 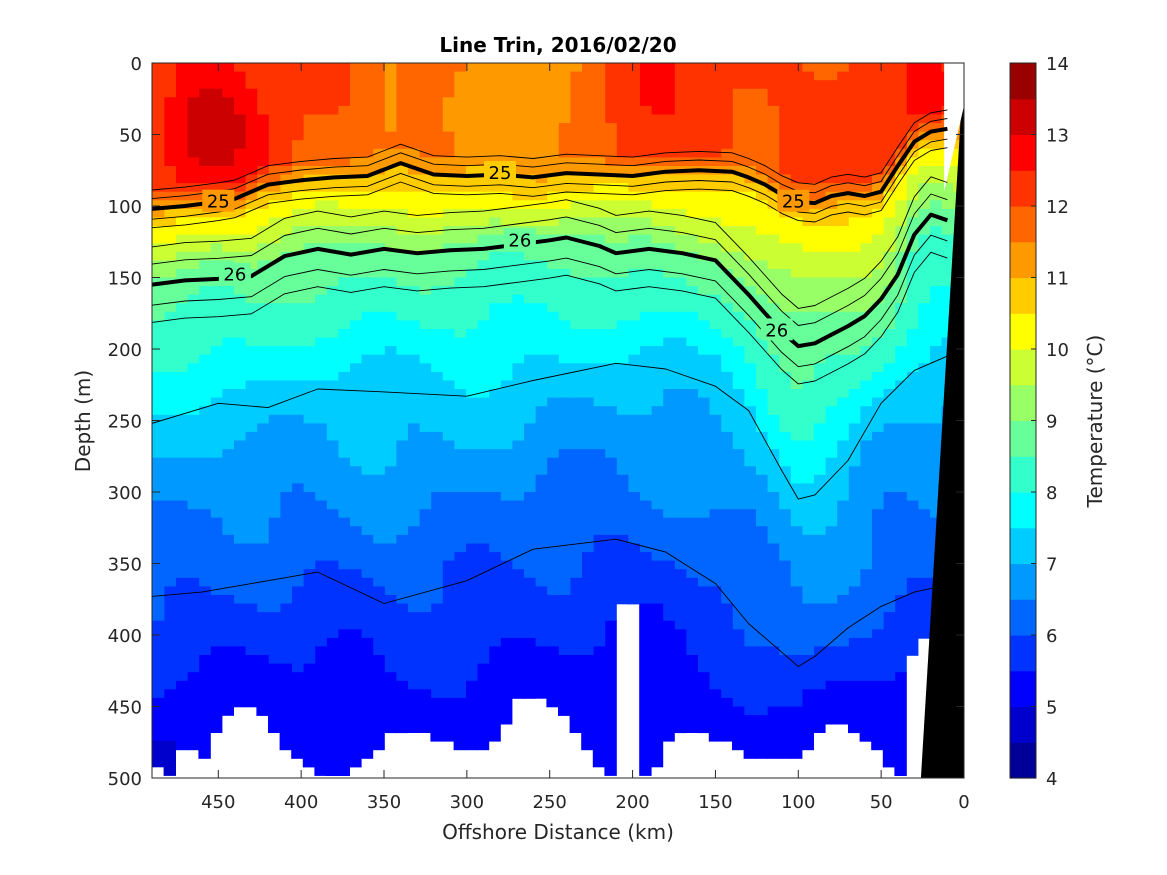 What do you see at coordinates (954, 127) in the screenshot?
I see `no-data-region` at bounding box center [954, 127].